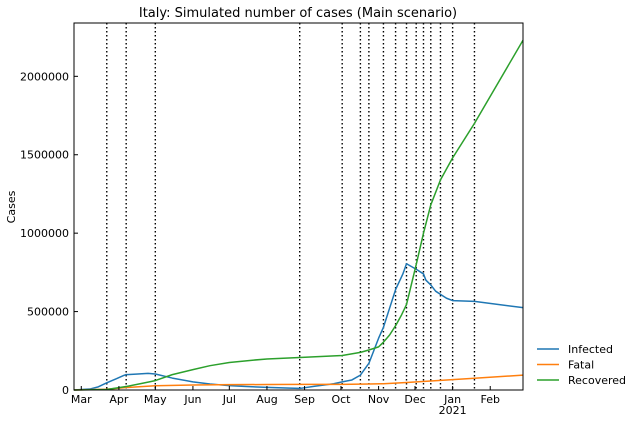 Image resolution: width=637 pixels, height=422 pixels. I want to click on x-tick-label: Jun, so click(192, 399).